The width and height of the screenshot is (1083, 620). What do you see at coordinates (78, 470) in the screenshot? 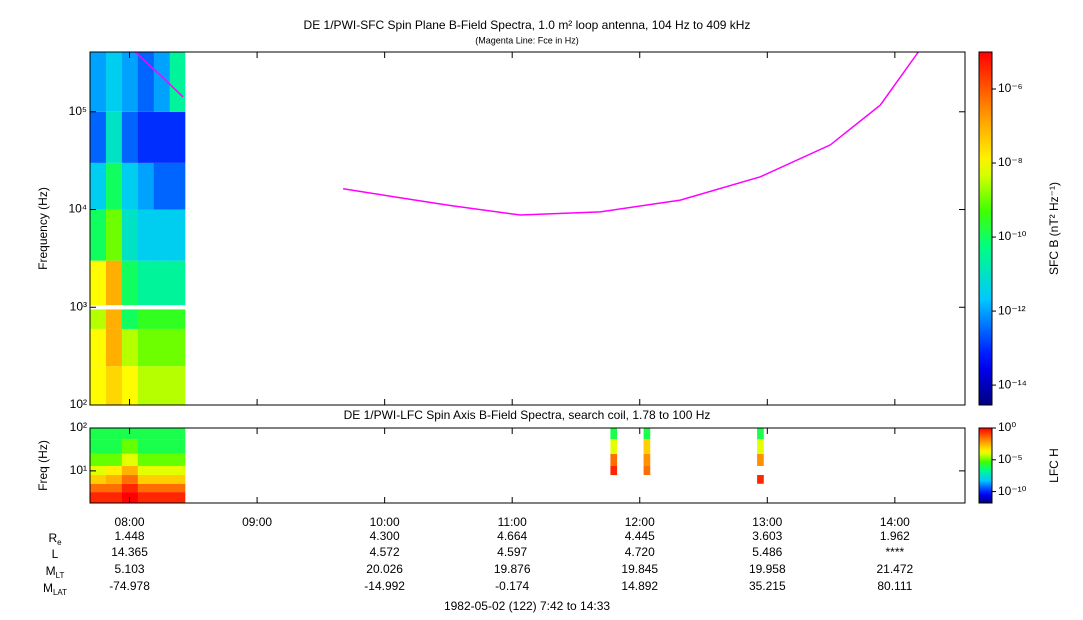
I see `y-tick-label: 10¹` at bounding box center [78, 470].